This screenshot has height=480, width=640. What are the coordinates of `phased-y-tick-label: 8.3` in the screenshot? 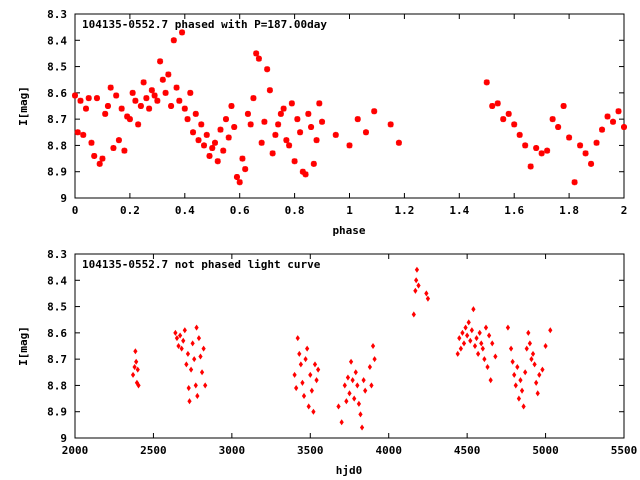 It's located at (57, 14).